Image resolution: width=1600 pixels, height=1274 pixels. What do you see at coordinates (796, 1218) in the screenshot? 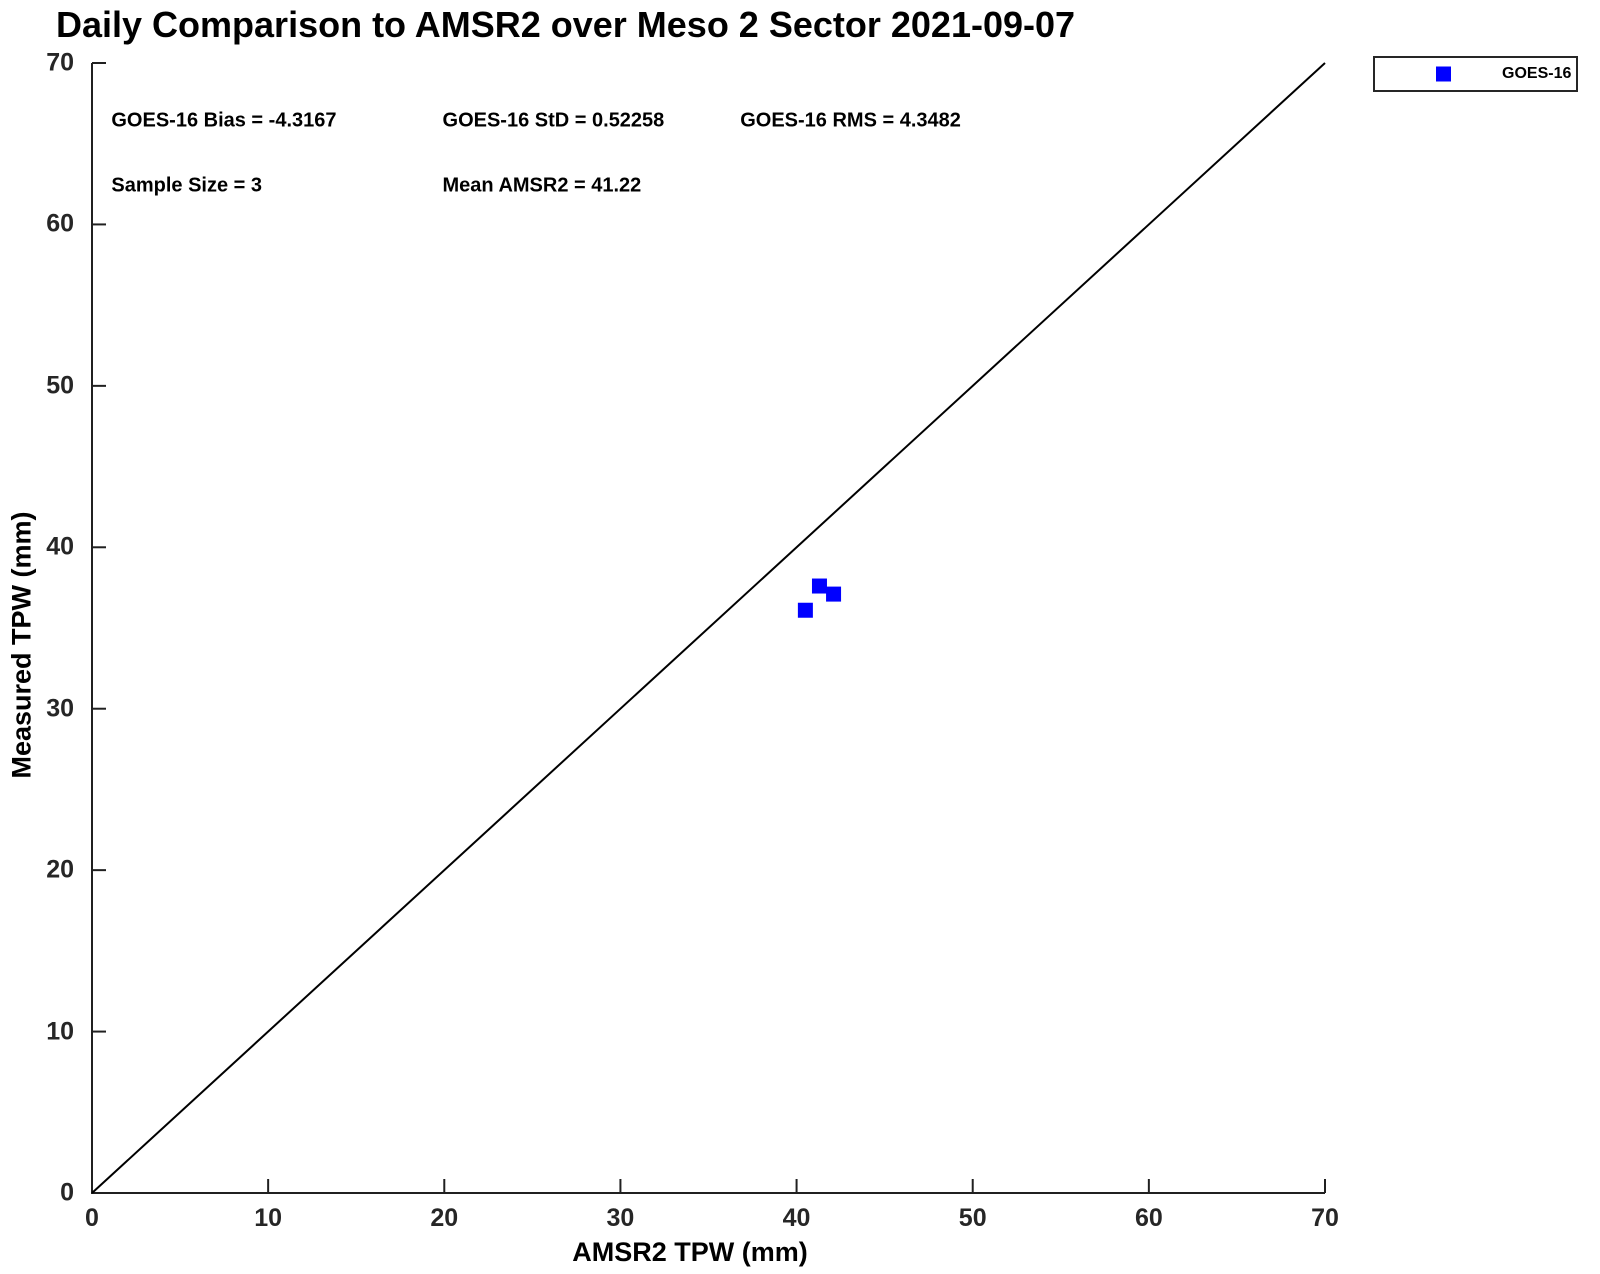
I see `x-tick-label: 40` at bounding box center [796, 1218].